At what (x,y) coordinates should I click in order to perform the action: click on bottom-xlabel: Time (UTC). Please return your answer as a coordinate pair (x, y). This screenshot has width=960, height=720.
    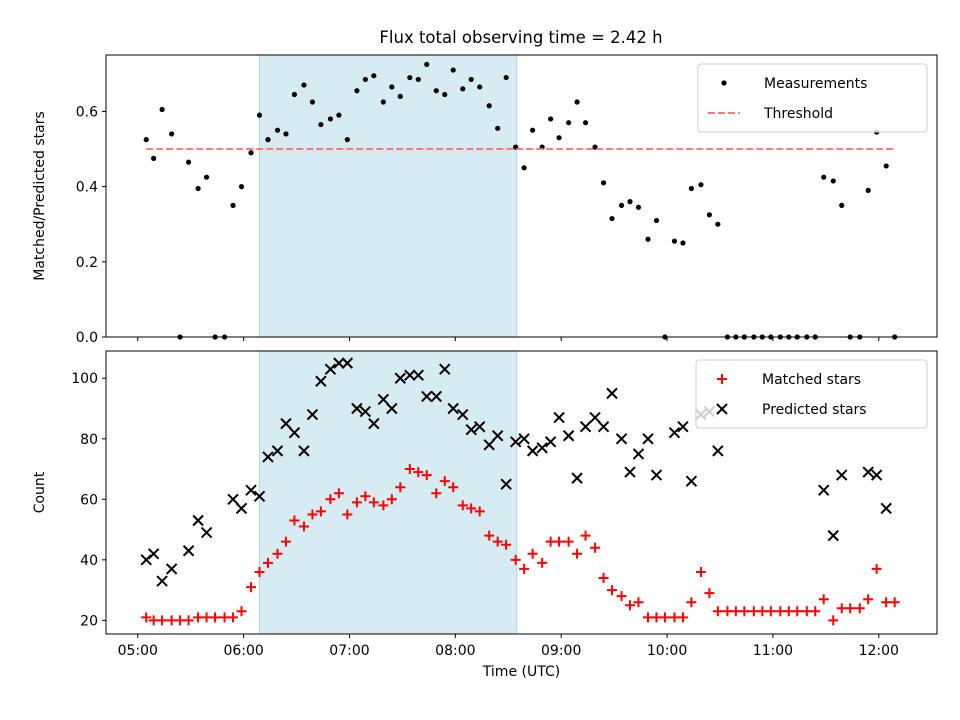
    Looking at the image, I should click on (521, 672).